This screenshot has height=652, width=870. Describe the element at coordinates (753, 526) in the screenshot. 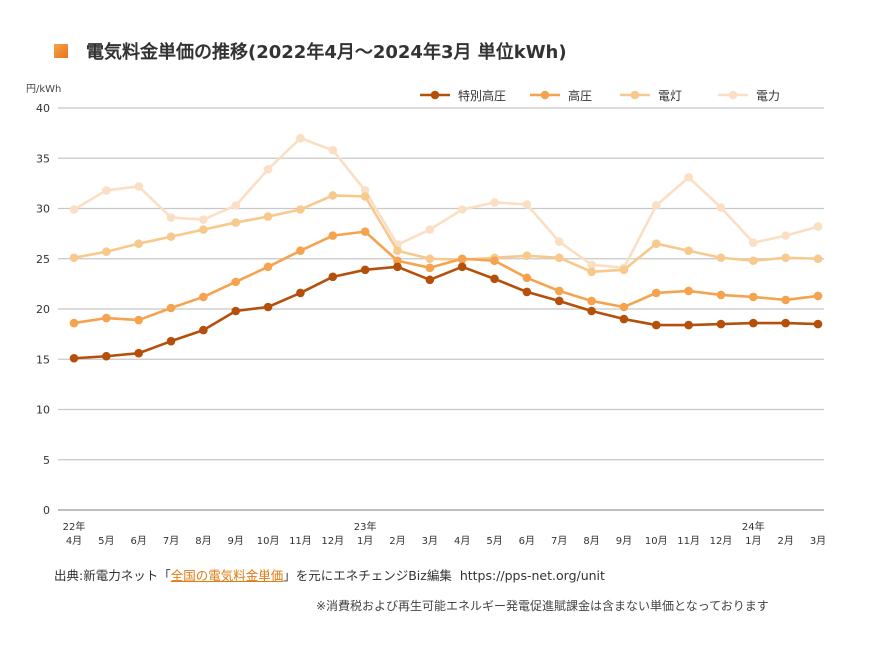

I see `x-year-label: 24年` at that location.